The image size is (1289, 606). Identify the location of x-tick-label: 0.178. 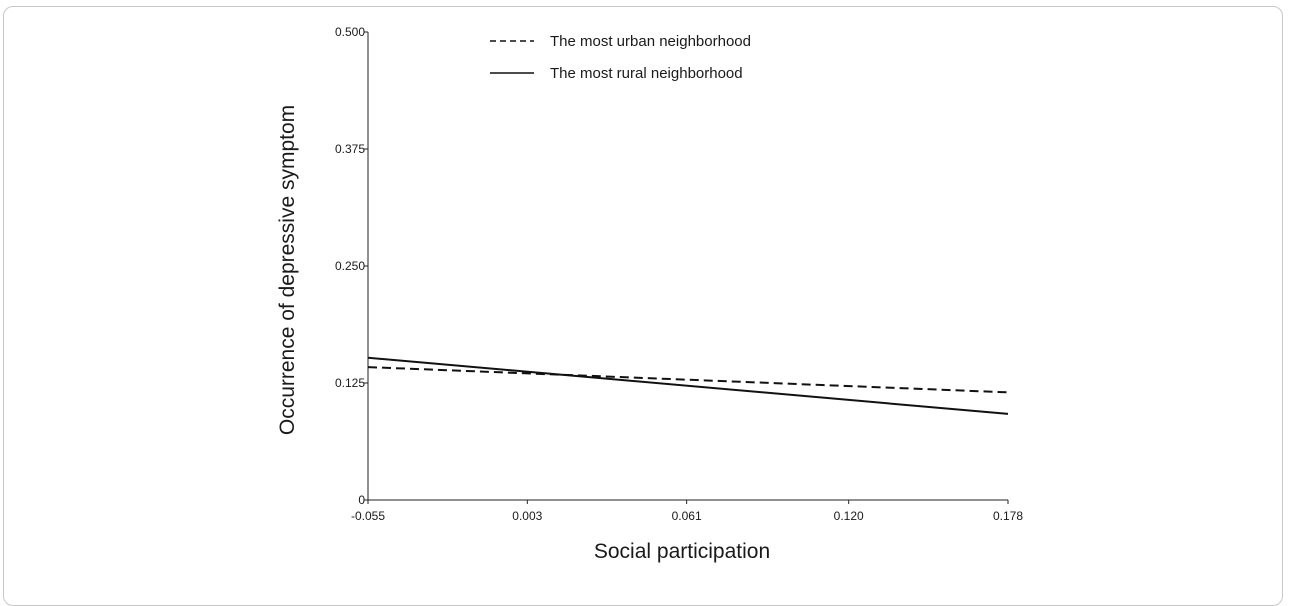
(1008, 516).